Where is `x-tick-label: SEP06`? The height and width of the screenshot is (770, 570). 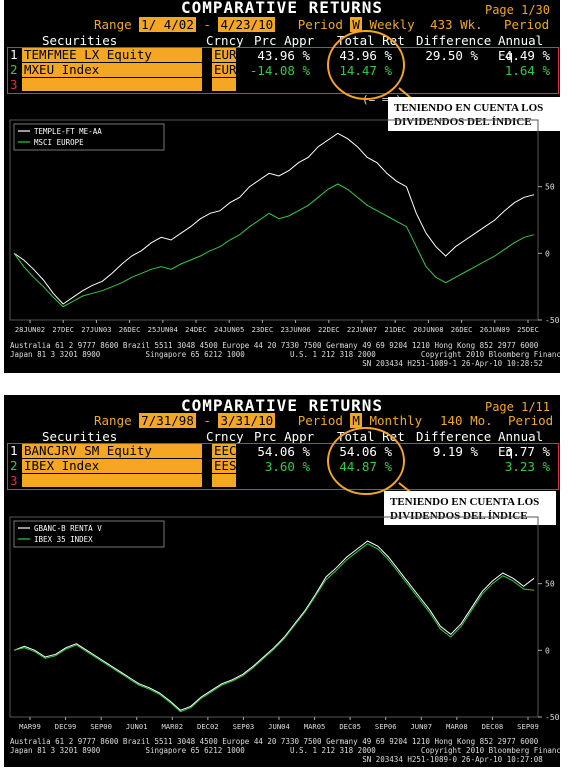 x-tick-label: SEP06 is located at coordinates (386, 726).